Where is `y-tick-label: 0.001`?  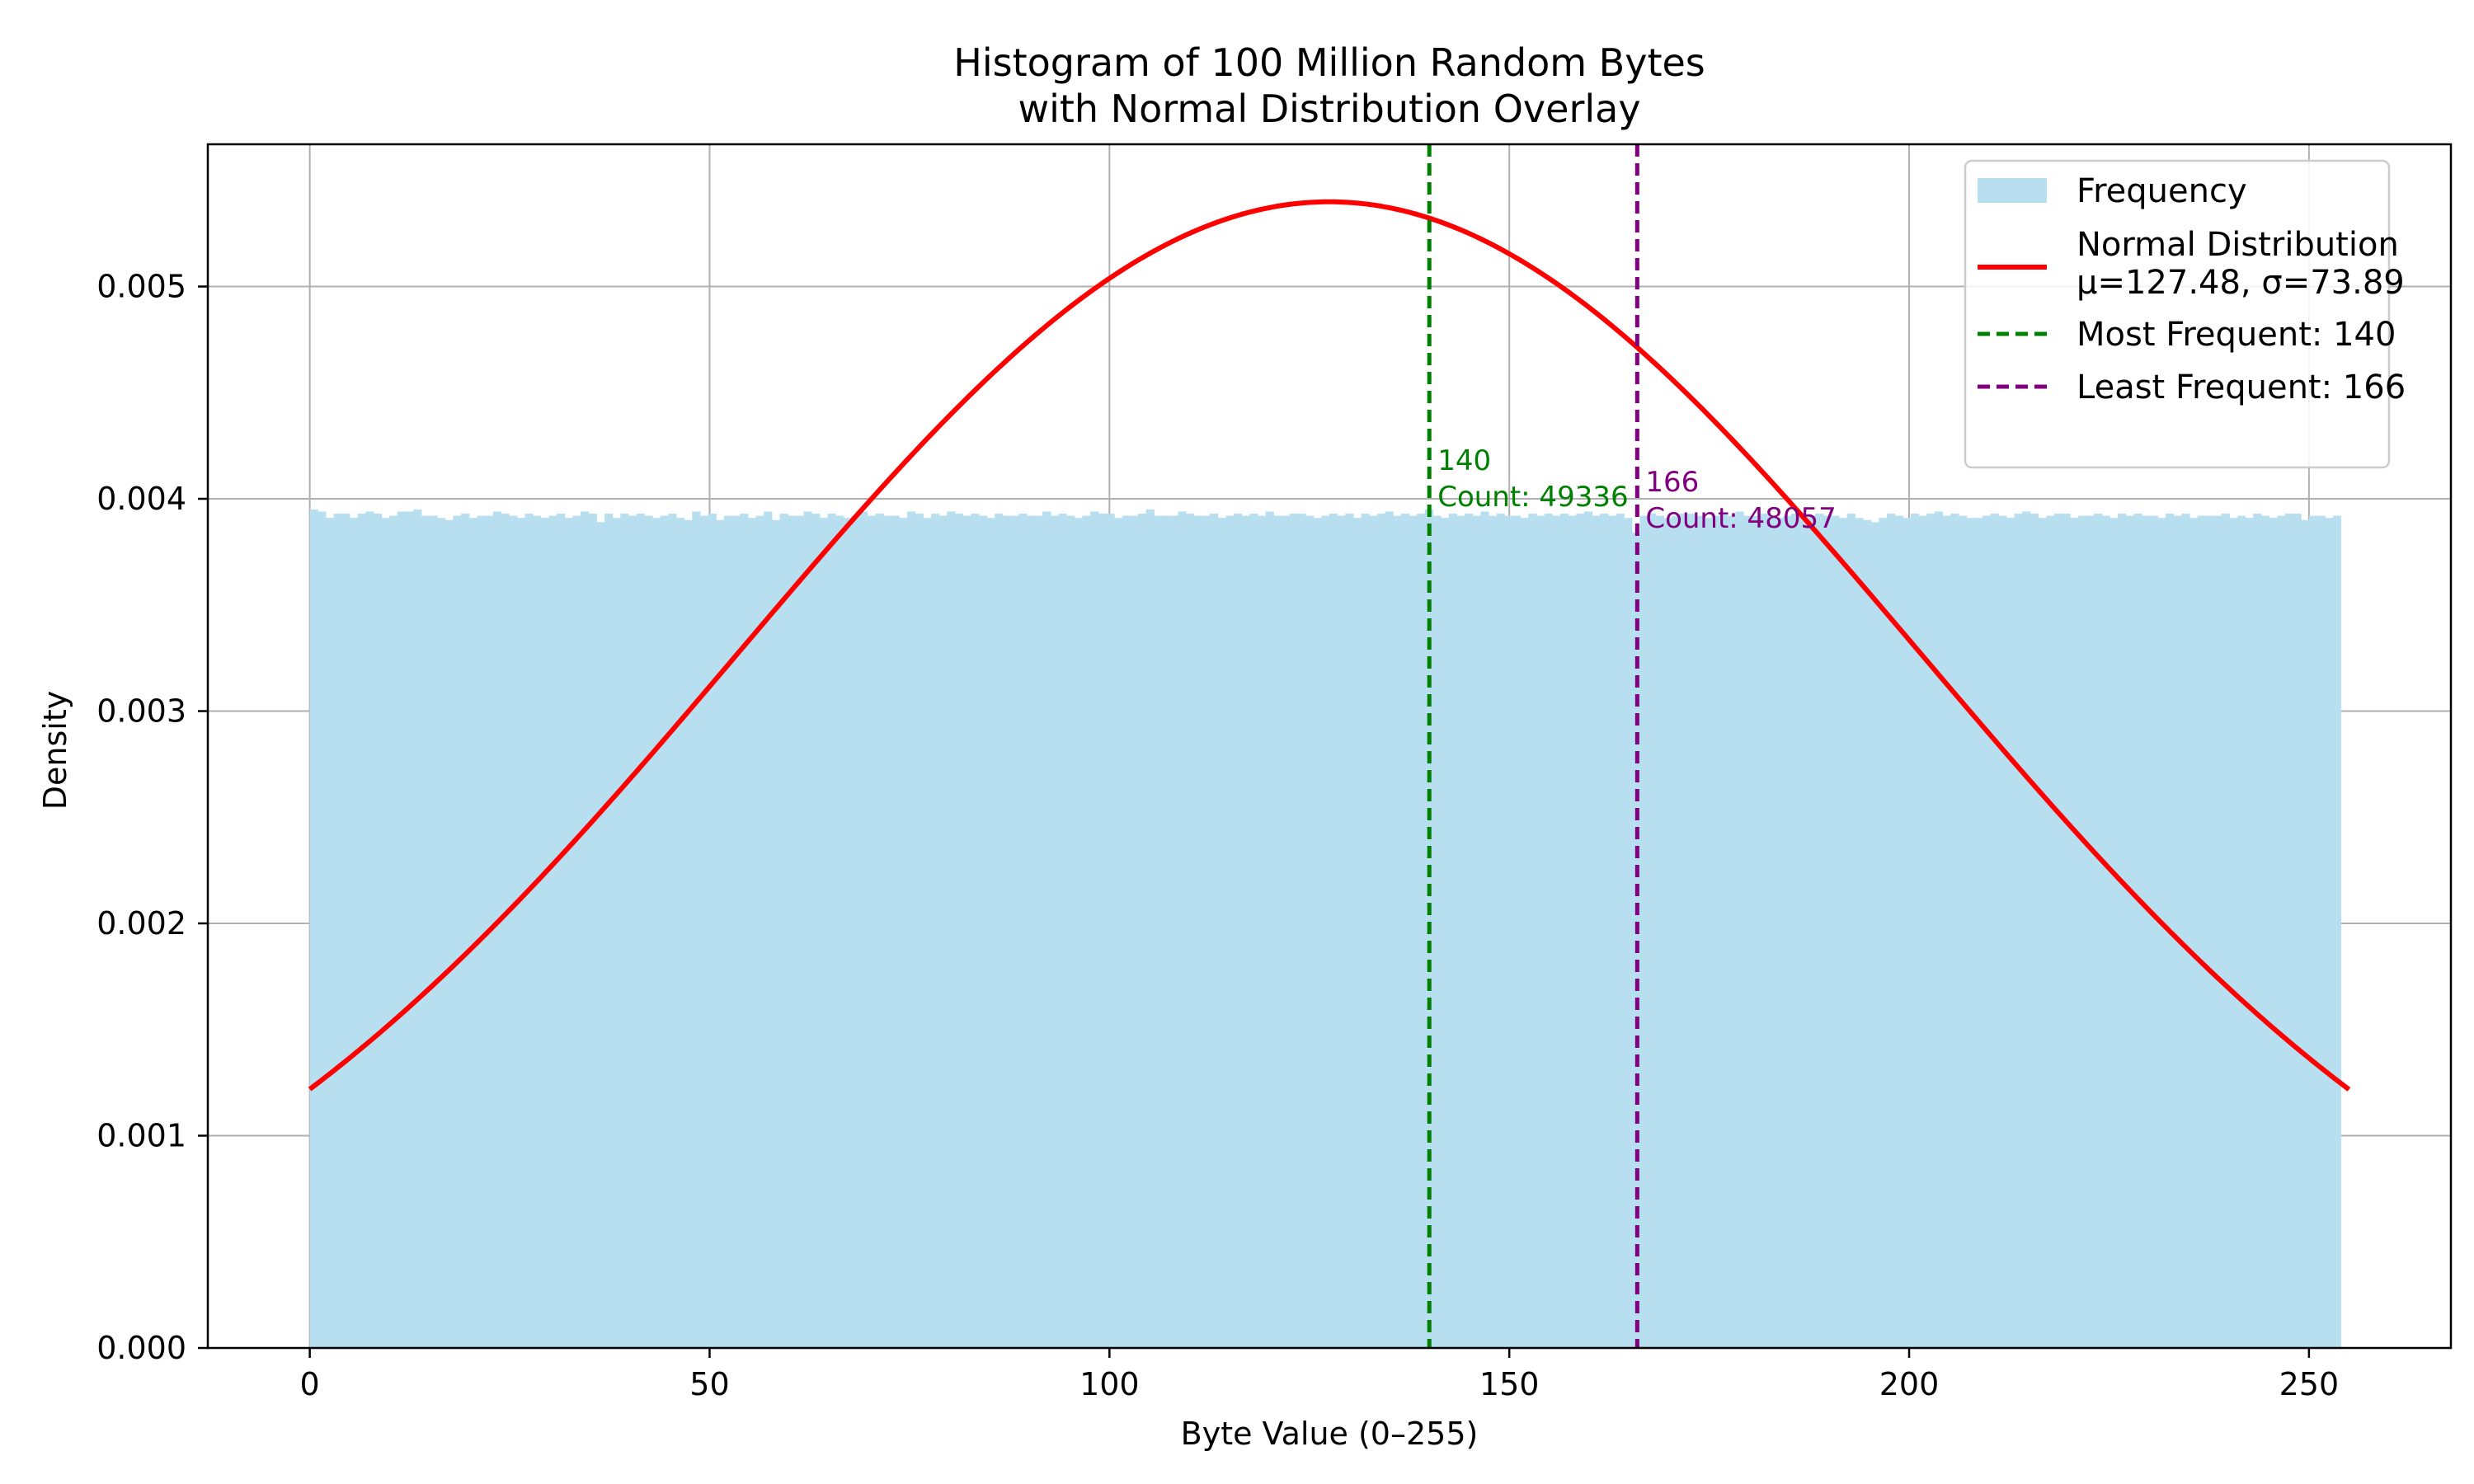 y-tick-label: 0.001 is located at coordinates (141, 1136).